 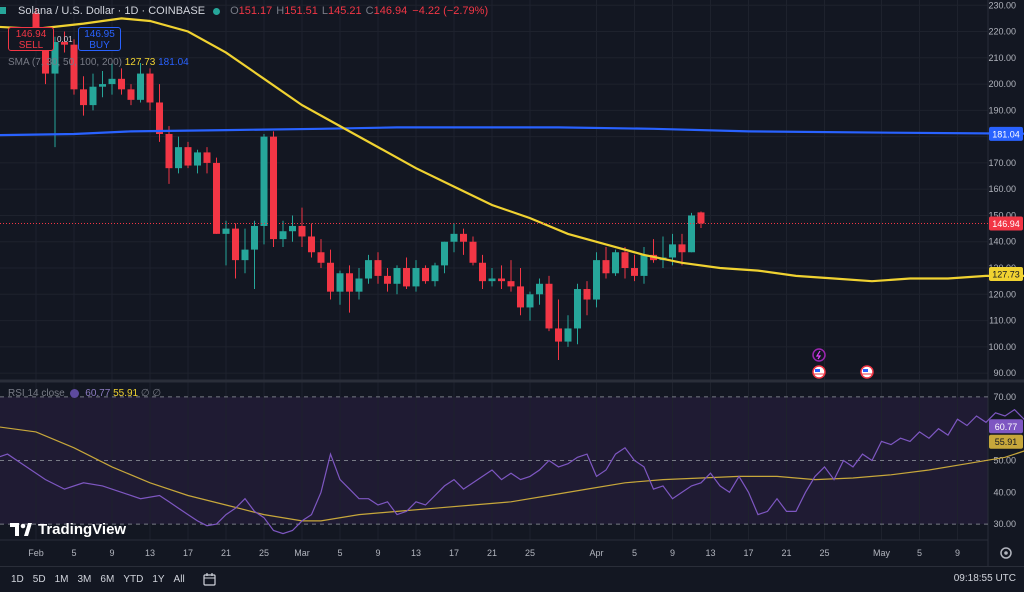 I want to click on symbol-title: Solana / U.S. Dollar · 1D · COINBASE, so click(x=112, y=11).